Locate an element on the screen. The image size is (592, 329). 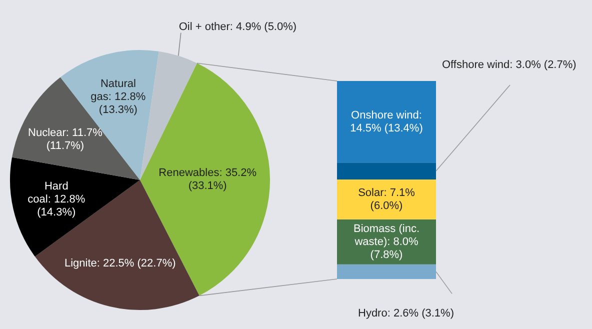
text: Offshore wind: 3.0% (2.7%) is located at coordinates (509, 65).